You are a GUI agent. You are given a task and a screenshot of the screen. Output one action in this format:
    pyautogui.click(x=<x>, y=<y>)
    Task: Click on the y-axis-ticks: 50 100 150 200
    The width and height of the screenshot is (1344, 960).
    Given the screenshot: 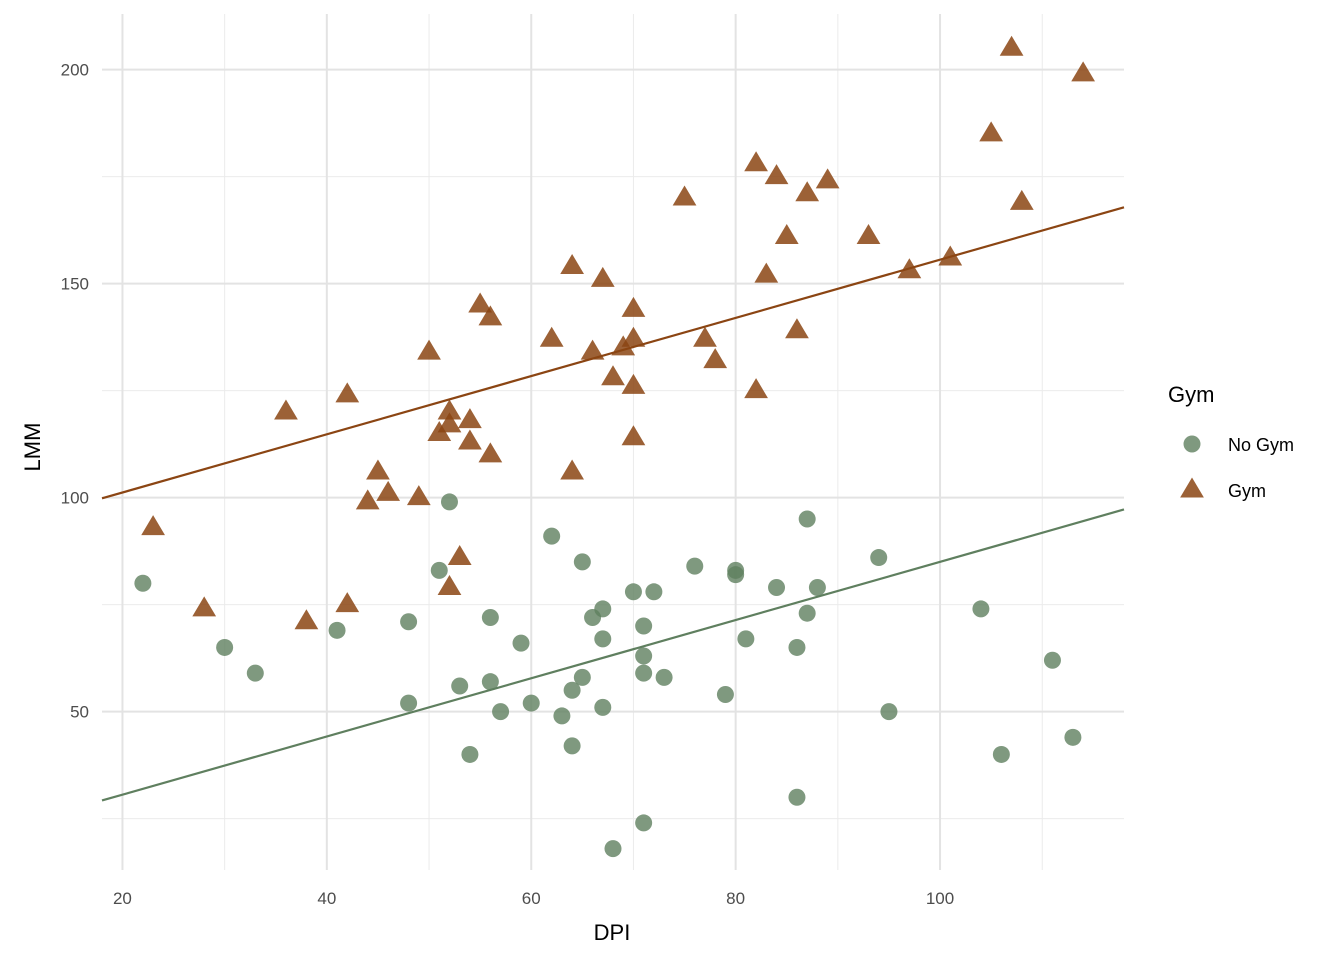 What is the action you would take?
    pyautogui.click(x=75, y=391)
    